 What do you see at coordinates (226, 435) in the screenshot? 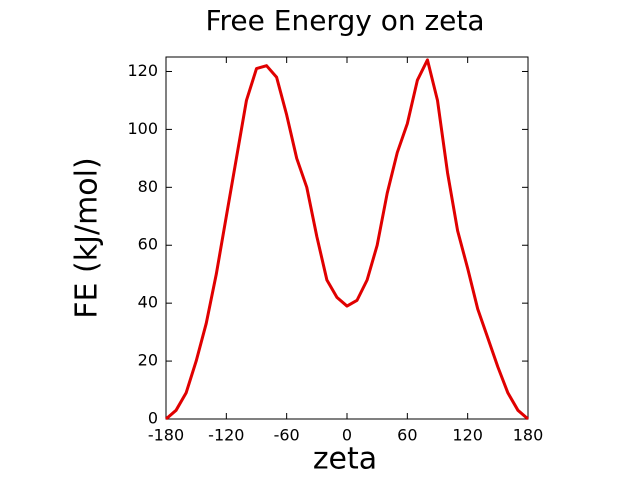
I see `x-tick-label: -120` at bounding box center [226, 435].